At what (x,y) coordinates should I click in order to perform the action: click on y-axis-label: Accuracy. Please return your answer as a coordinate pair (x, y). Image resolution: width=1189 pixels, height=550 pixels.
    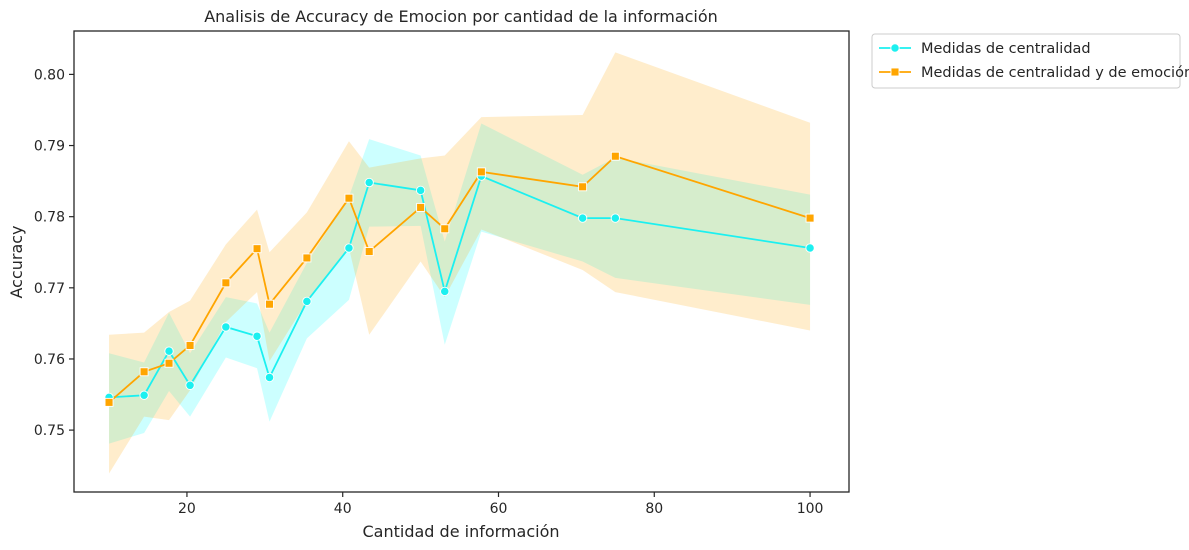
    Looking at the image, I should click on (16, 261).